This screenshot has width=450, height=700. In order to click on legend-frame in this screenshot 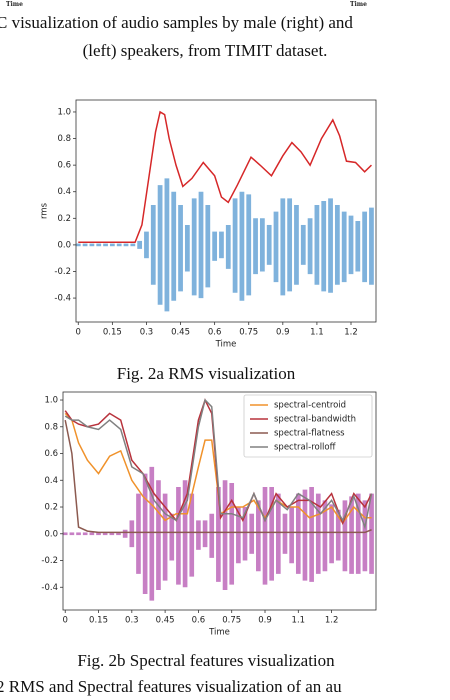, I will do `click(308, 426)`.